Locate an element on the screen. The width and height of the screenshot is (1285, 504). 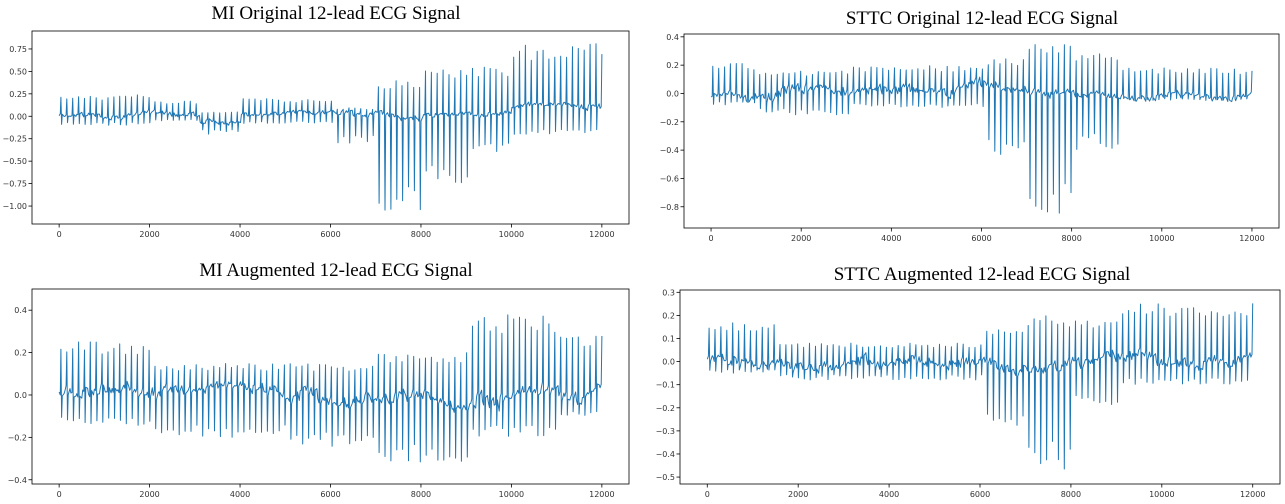
y-tick-label: 0.25 is located at coordinates (18, 94).